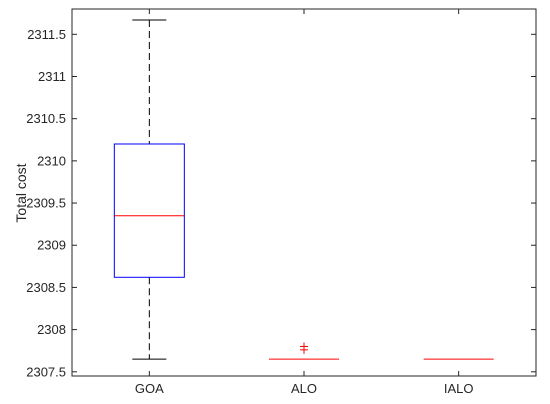  What do you see at coordinates (46, 34) in the screenshot?
I see `y-tick-label: 2311.5` at bounding box center [46, 34].